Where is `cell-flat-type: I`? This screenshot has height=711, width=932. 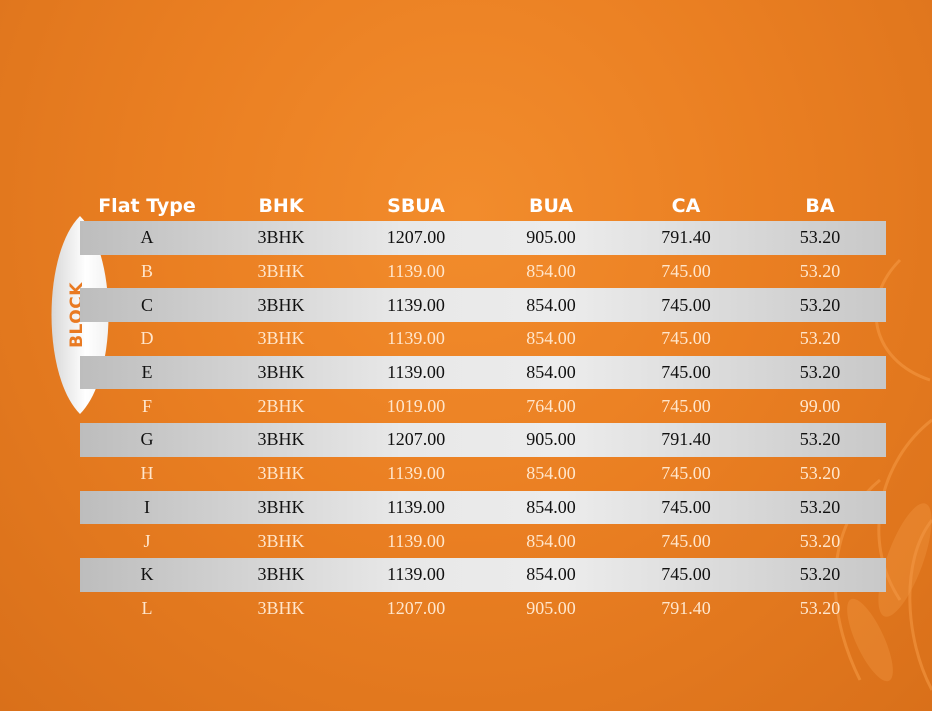 cell-flat-type: I is located at coordinates (147, 506).